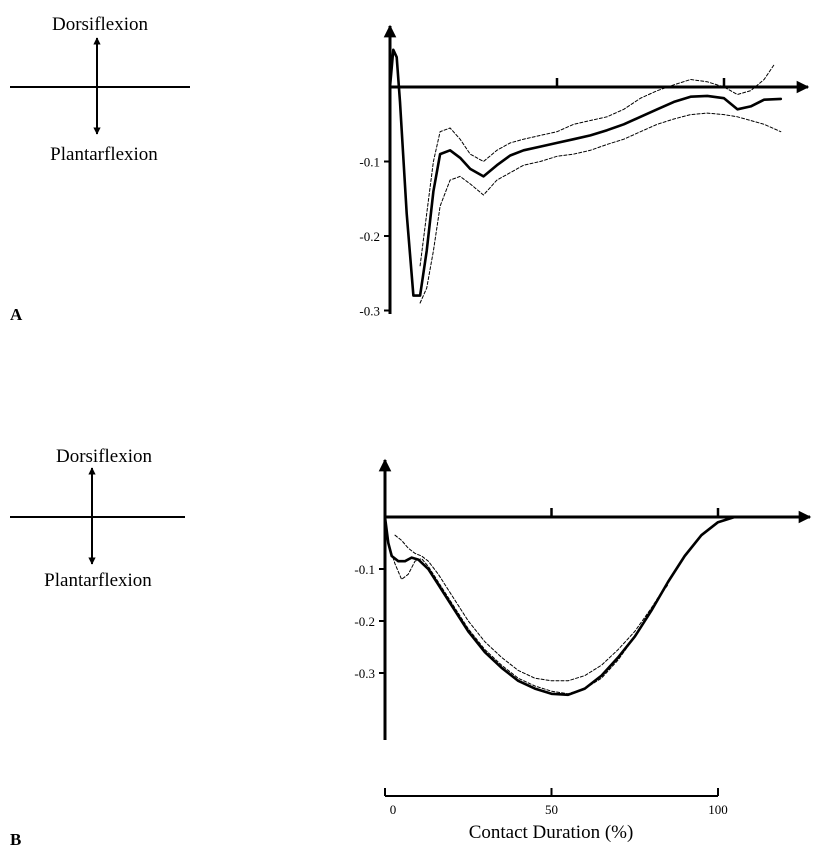  I want to click on chart-a-y-tick-label: -0.1, so click(369, 162).